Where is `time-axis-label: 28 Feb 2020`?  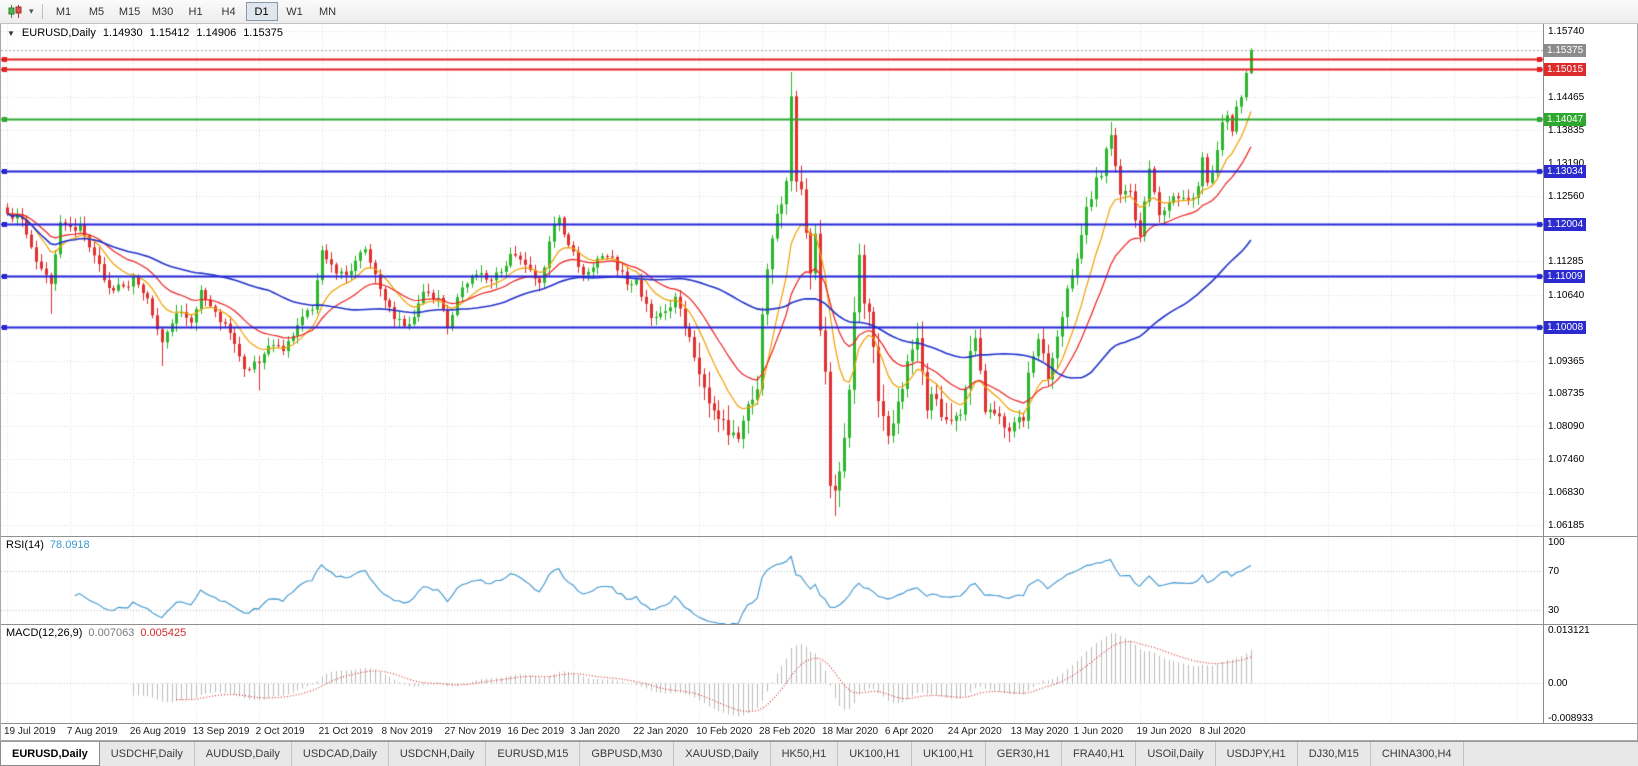 time-axis-label: 28 Feb 2020 is located at coordinates (787, 731).